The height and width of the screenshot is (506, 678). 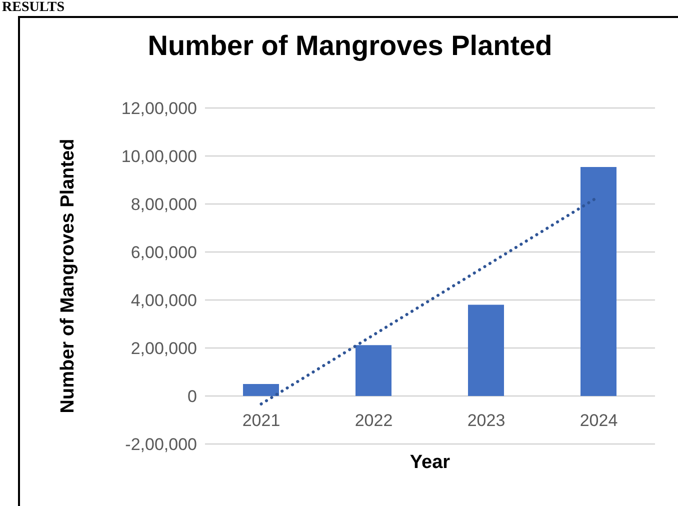 What do you see at coordinates (159, 156) in the screenshot?
I see `y-tick-label: 10,00,000` at bounding box center [159, 156].